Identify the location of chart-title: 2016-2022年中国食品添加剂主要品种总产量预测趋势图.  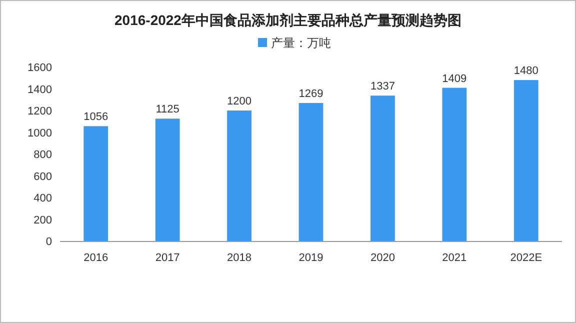
(288, 20).